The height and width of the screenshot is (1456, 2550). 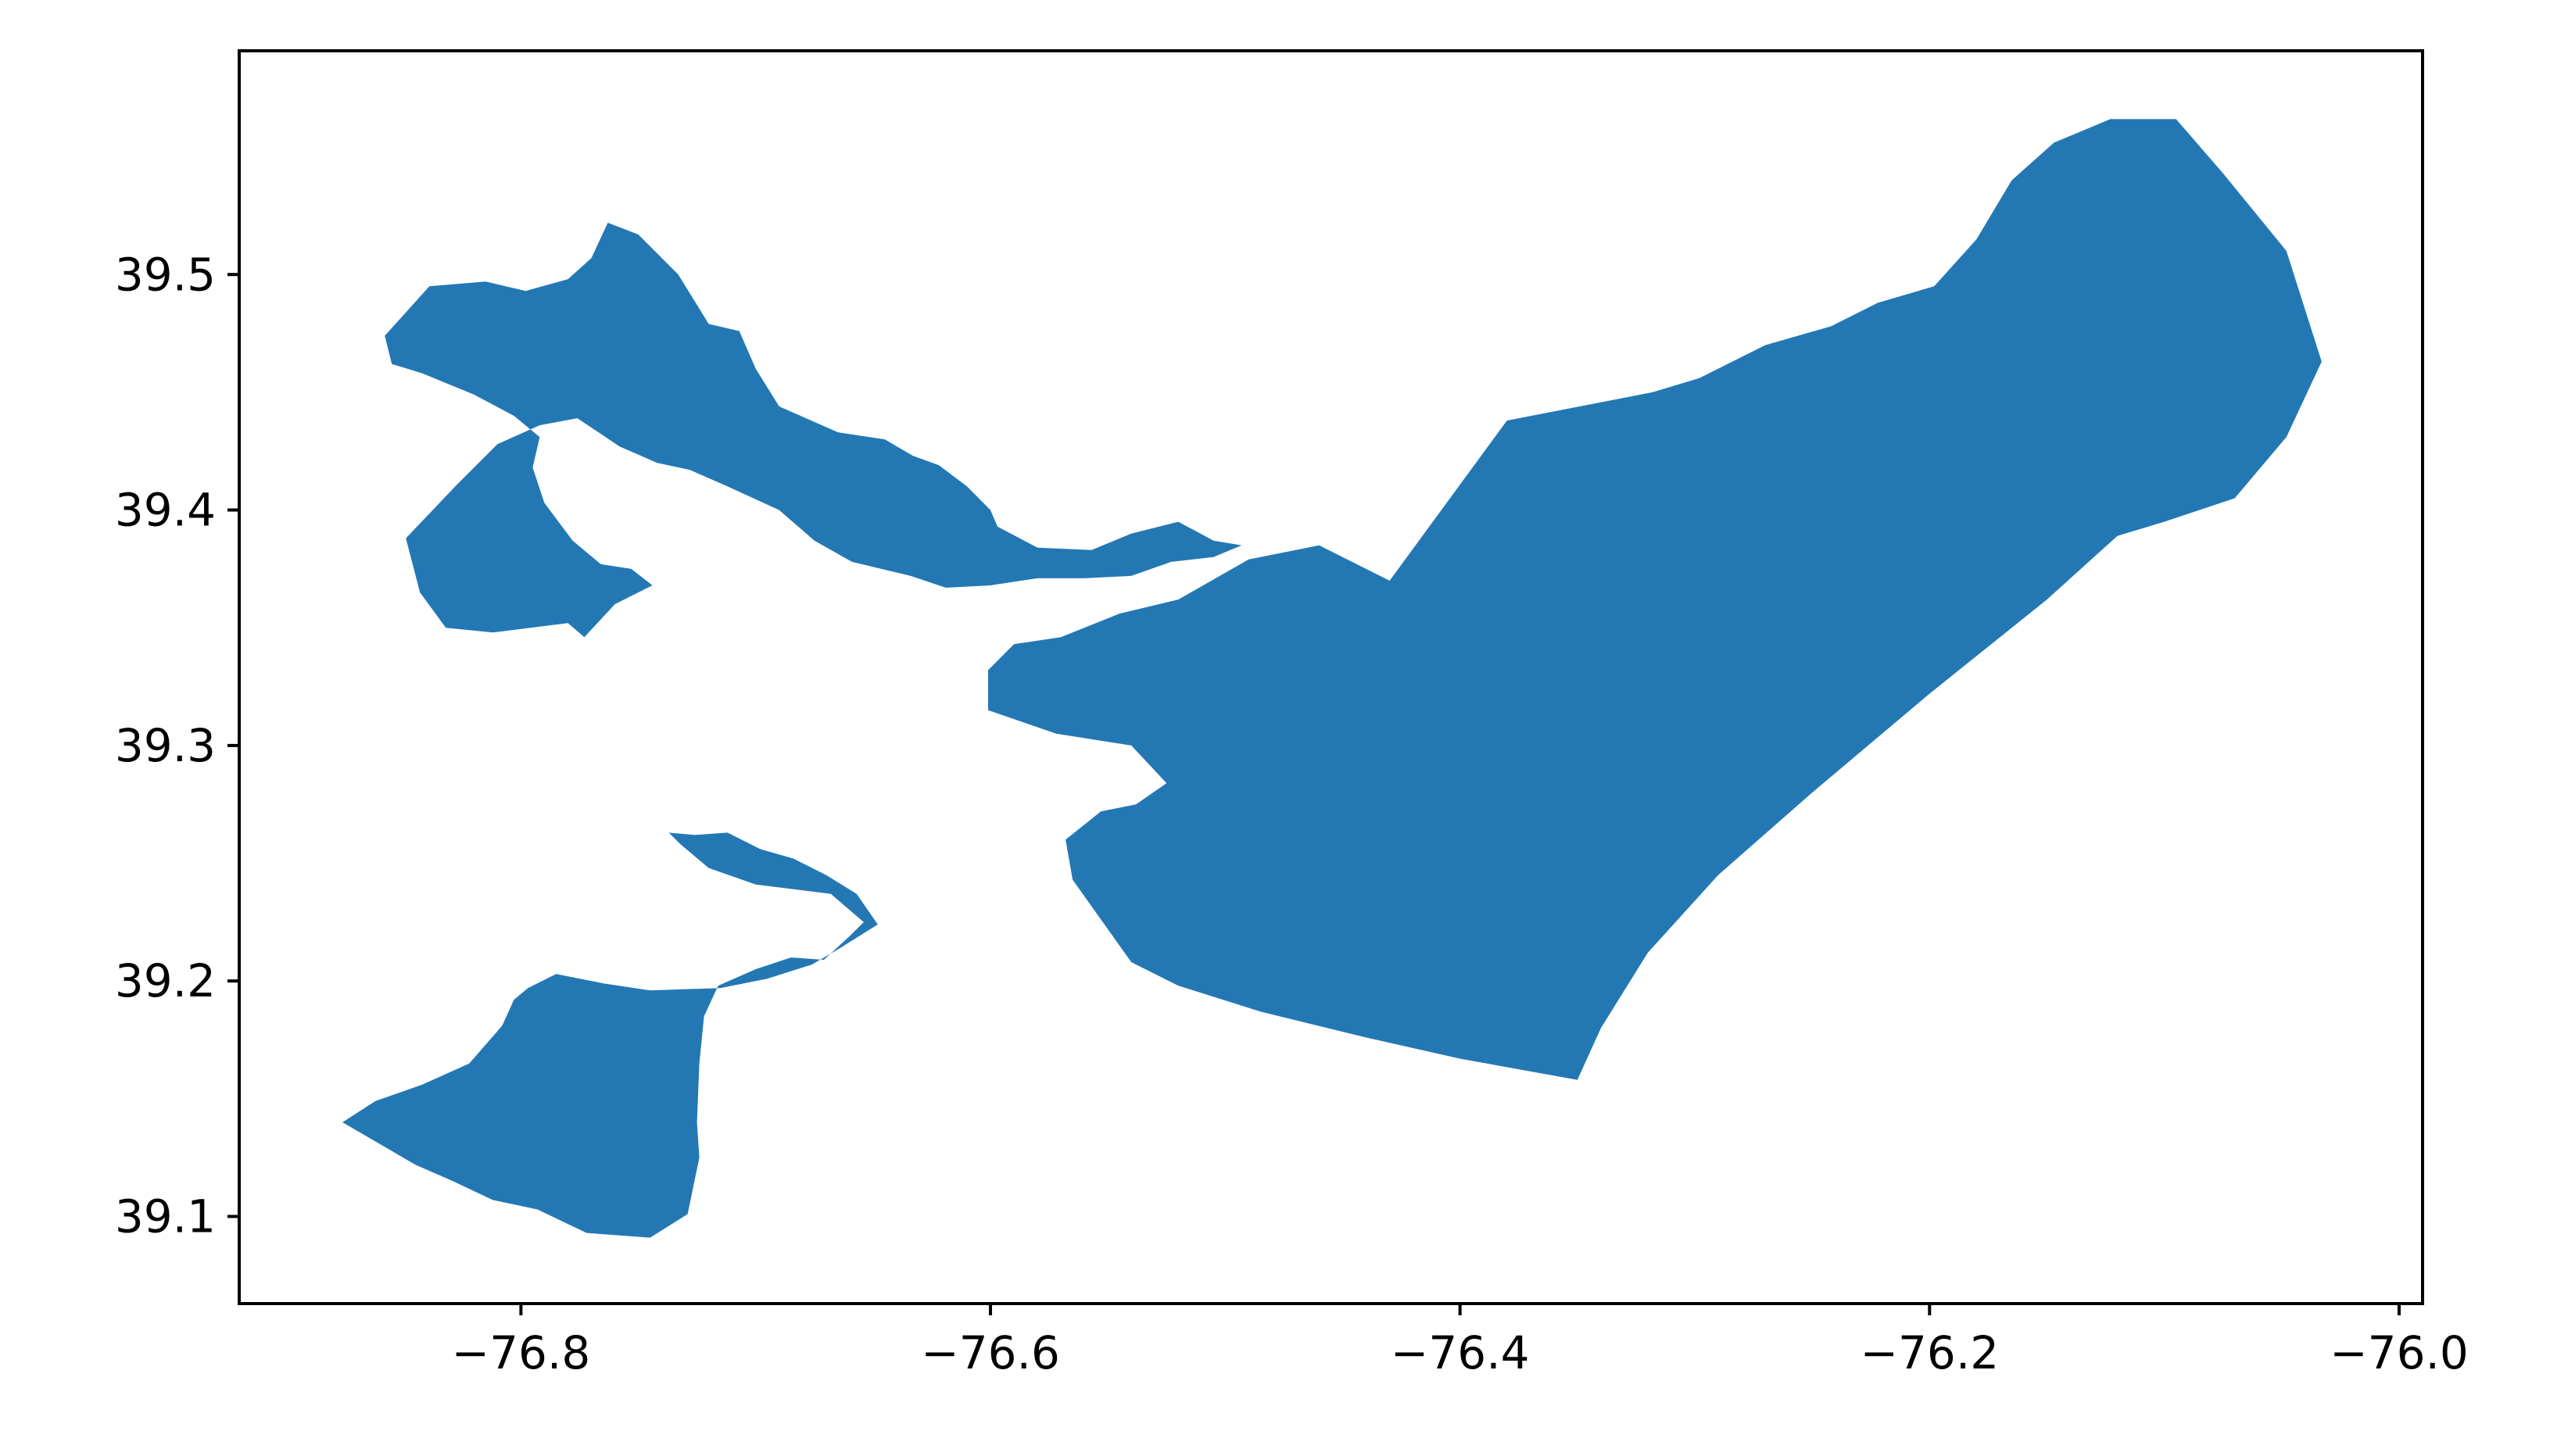 What do you see at coordinates (1930, 1352) in the screenshot?
I see `x-tick-label: −76.2` at bounding box center [1930, 1352].